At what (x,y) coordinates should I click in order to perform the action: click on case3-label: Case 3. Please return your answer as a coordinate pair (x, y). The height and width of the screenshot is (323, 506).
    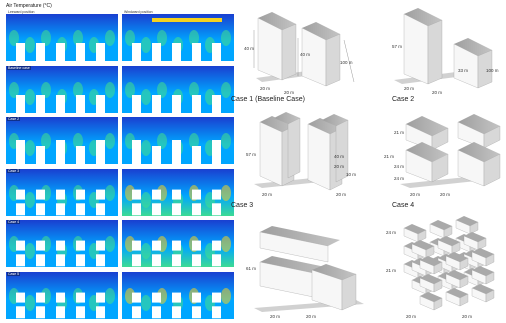
    Looking at the image, I should click on (242, 205).